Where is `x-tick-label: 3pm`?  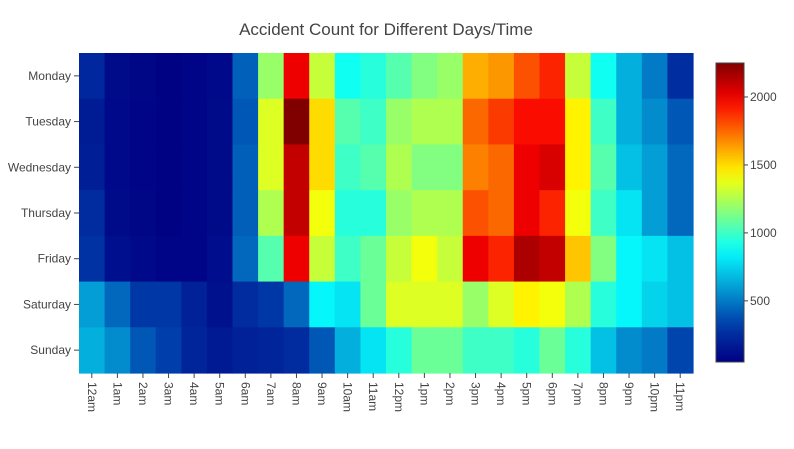
x-tick-label: 3pm is located at coordinates (476, 393).